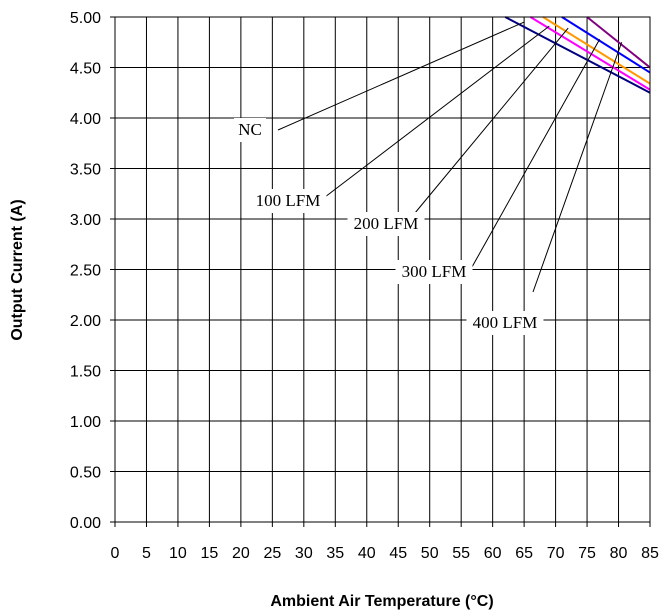  I want to click on y-tick-label: 3.50, so click(85, 170).